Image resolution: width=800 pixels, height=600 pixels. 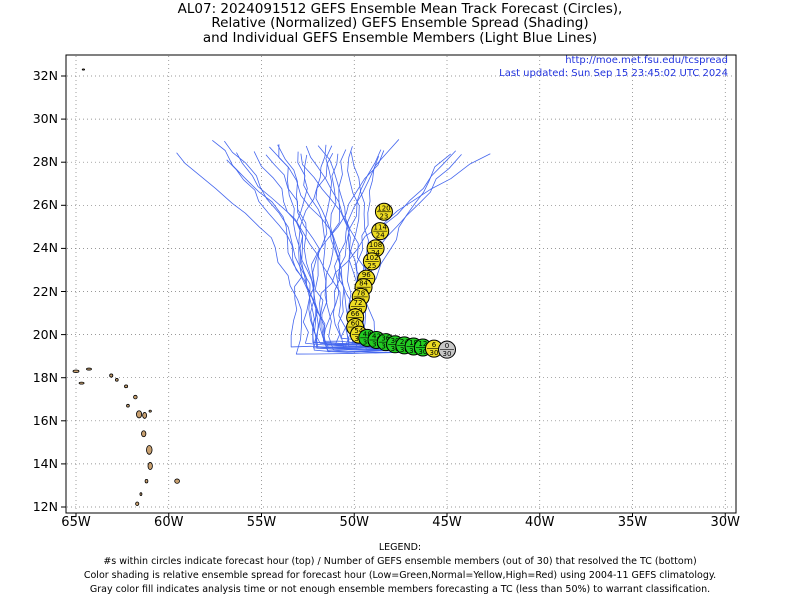 I want to click on y-tick-label: 28N, so click(x=45, y=162).